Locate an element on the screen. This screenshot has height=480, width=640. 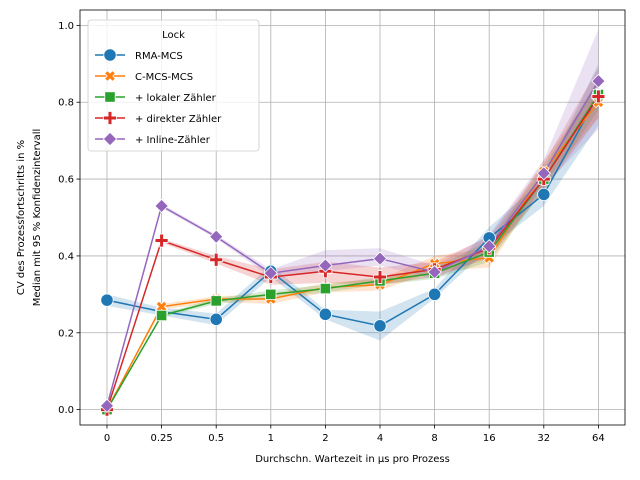
x-axis-label: Durchschn. Wartezeit in µs pro Prozess is located at coordinates (352, 459).